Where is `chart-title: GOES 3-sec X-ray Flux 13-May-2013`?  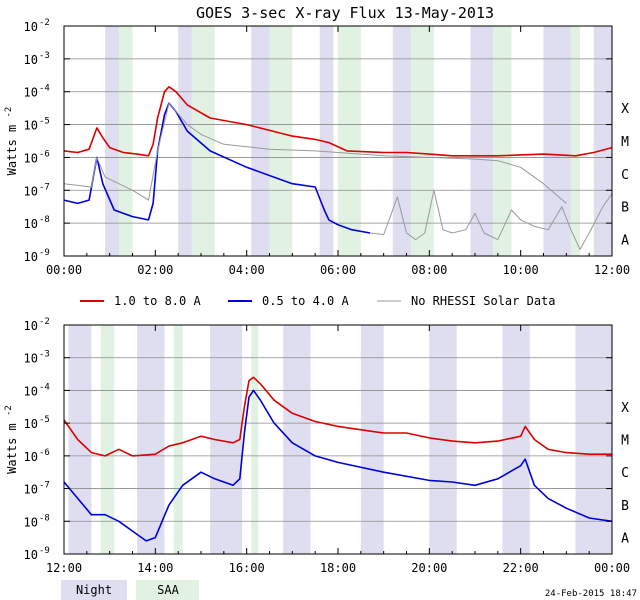 chart-title: GOES 3-sec X-ray Flux 13-May-2013 is located at coordinates (345, 13).